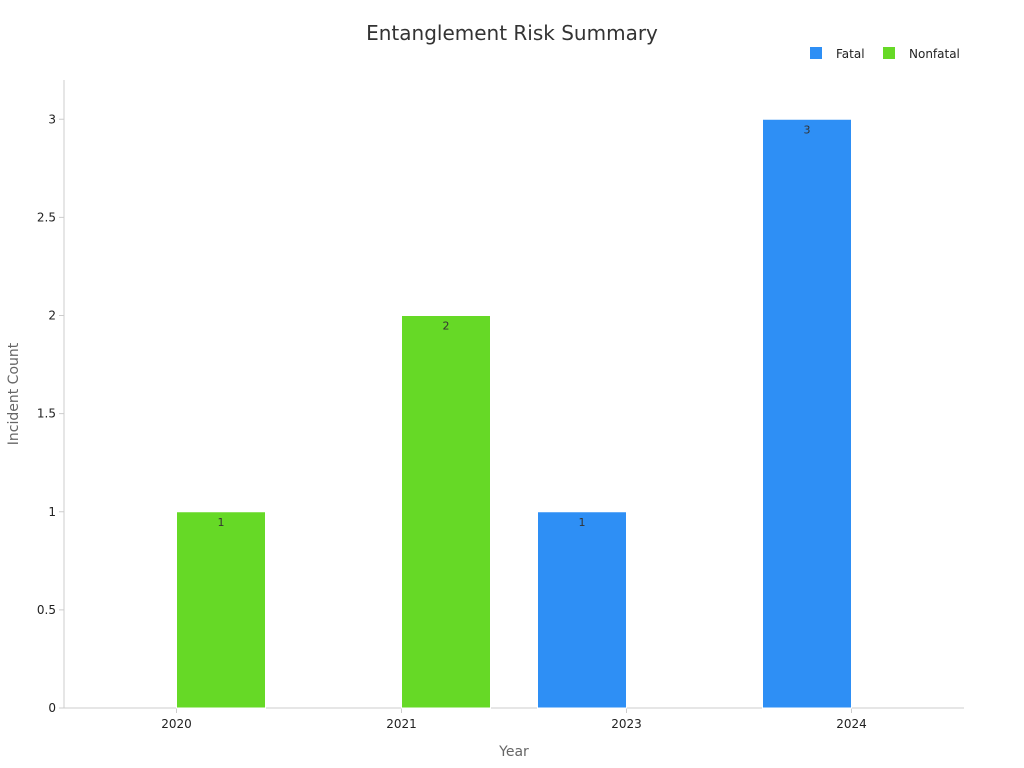 The width and height of the screenshot is (1024, 768). I want to click on x-tick-label: 2024, so click(851, 724).